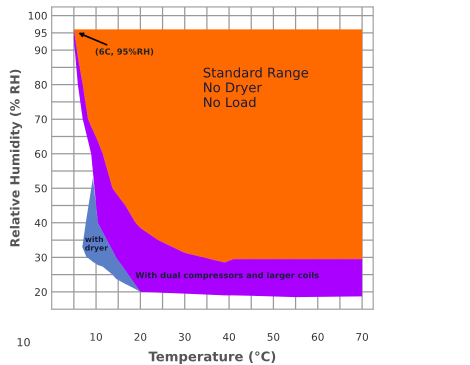 Image resolution: width=470 pixels, height=365 pixels. I want to click on x-tick-label: 10, so click(96, 336).